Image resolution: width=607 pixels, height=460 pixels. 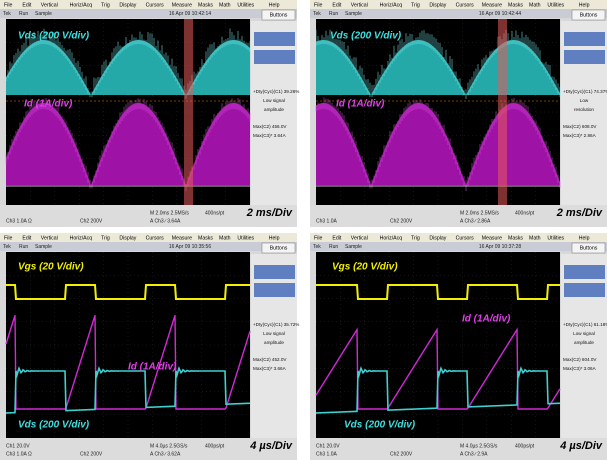 What do you see at coordinates (169, 446) in the screenshot?
I see `readout: M 4.0µs 2.5GS/s` at bounding box center [169, 446].